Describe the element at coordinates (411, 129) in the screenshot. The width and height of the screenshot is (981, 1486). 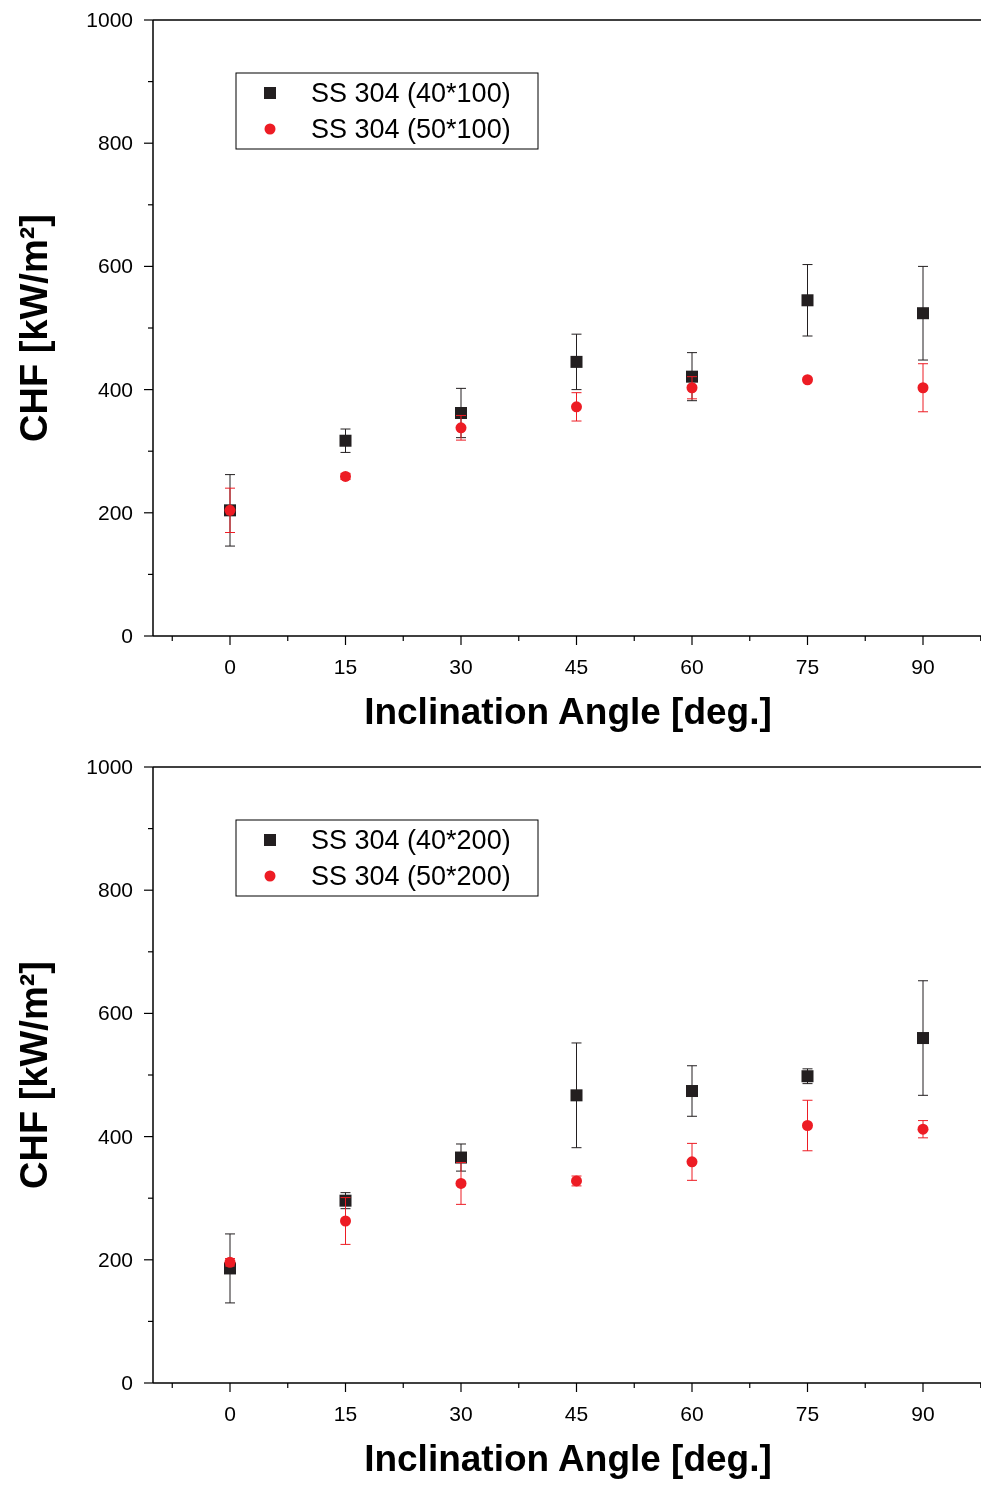
I see `legend-label: SS 304 (50*100)` at that location.